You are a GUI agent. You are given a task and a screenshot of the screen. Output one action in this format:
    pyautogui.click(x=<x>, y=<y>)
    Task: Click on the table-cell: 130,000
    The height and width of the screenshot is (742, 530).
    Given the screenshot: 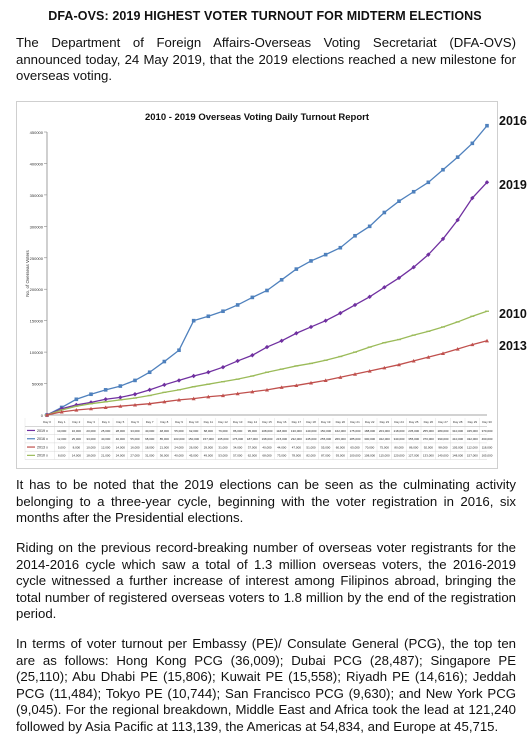 What is the action you would take?
    pyautogui.click(x=296, y=431)
    